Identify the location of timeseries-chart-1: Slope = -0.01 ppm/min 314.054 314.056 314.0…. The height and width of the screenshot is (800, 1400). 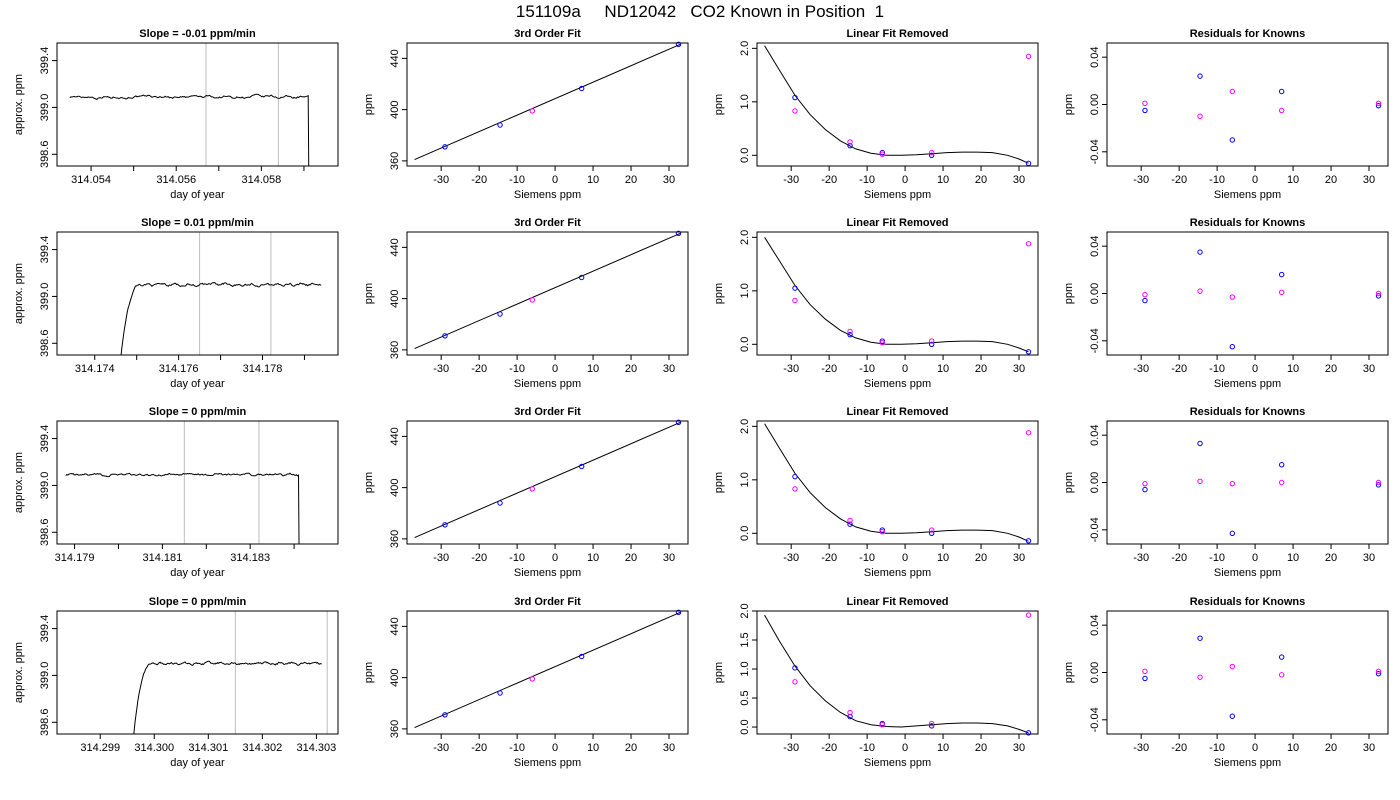
(176, 114).